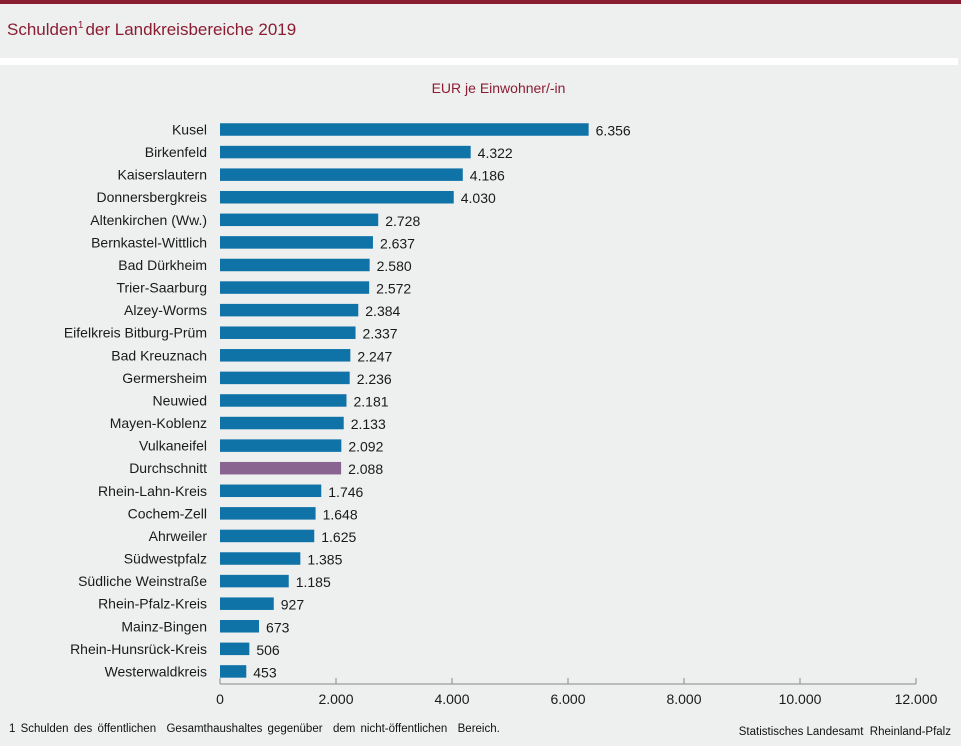 This screenshot has height=746, width=961. What do you see at coordinates (138, 649) in the screenshot?
I see `category-label: Rhein-Hunsrück-Kreis` at bounding box center [138, 649].